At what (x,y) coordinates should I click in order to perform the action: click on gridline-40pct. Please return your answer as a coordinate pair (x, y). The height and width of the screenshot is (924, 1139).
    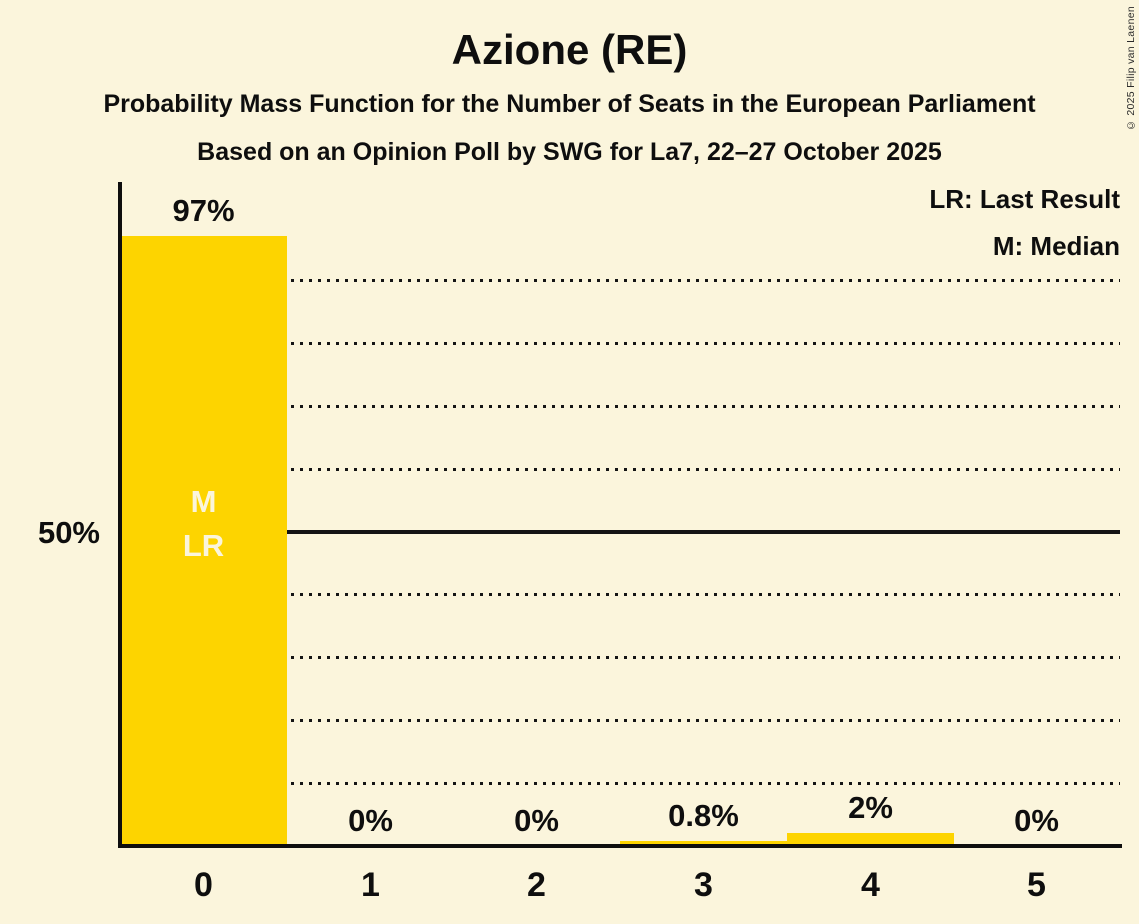
    Looking at the image, I should click on (620, 594).